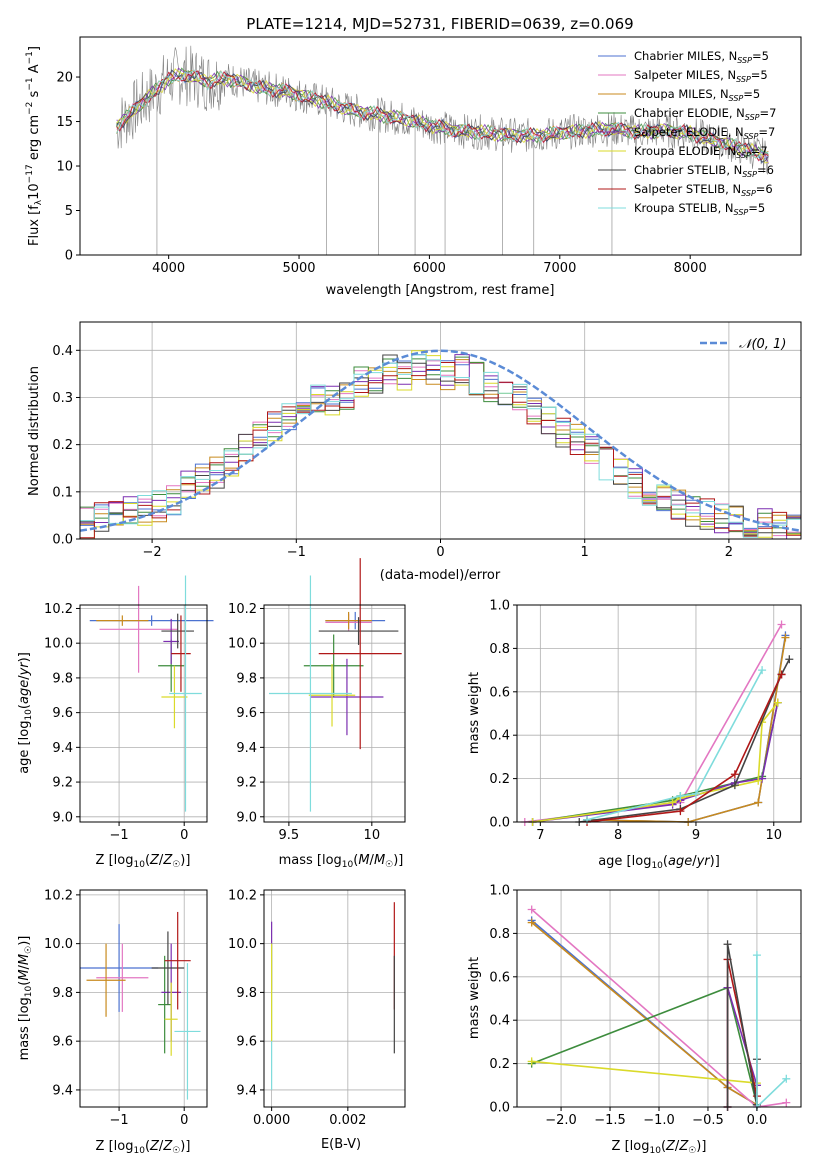  Describe the element at coordinates (143, 1147) in the screenshot. I see `mass-vs-z-xlabel: Z [log10(Z/Z☉)]` at that location.